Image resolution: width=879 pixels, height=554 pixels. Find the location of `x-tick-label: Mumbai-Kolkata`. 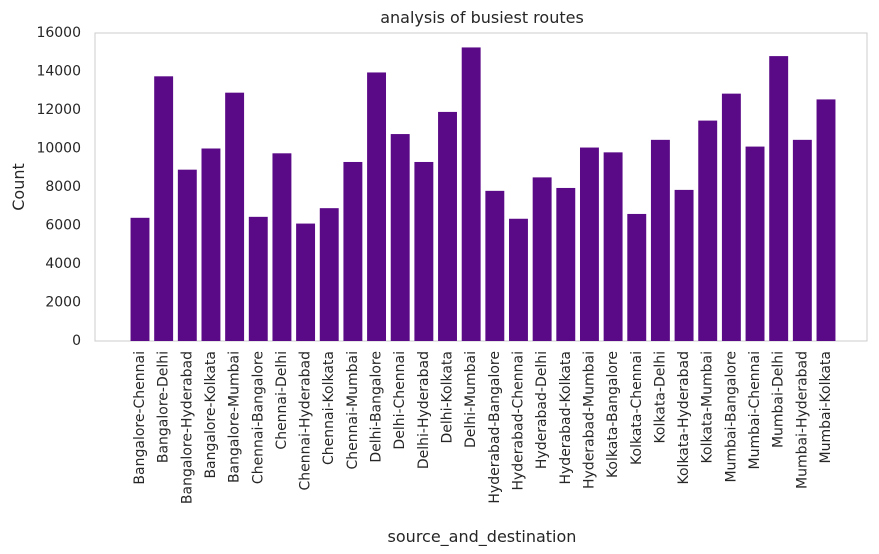

x-tick-label: Mumbai-Kolkata is located at coordinates (826, 407).